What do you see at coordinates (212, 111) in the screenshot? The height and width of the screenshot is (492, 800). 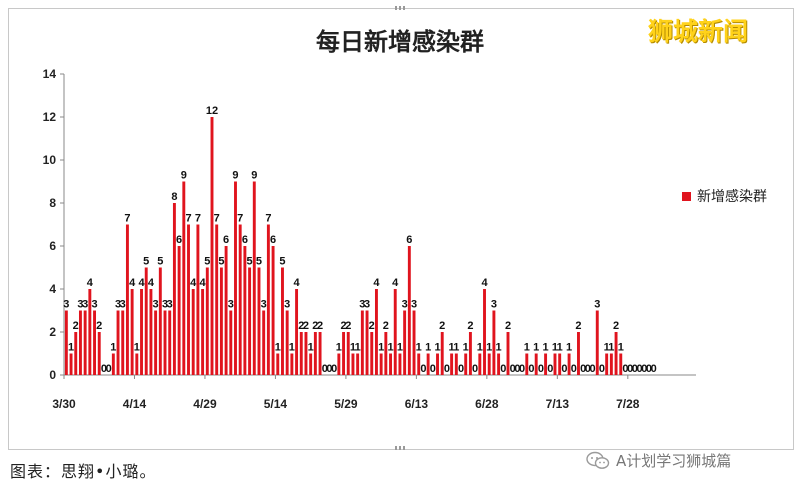 I see `data-label: 12` at bounding box center [212, 111].